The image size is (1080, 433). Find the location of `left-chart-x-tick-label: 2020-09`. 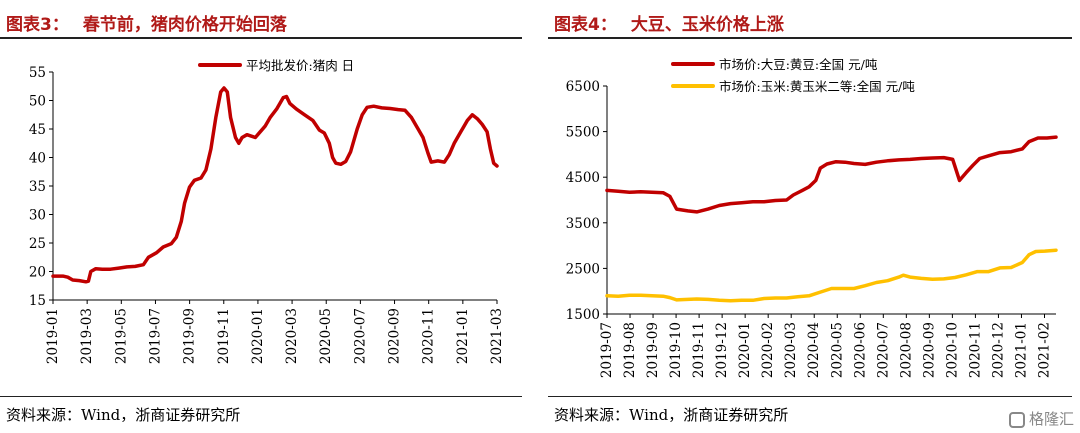

left-chart-x-tick-label: 2020-09 is located at coordinates (395, 336).